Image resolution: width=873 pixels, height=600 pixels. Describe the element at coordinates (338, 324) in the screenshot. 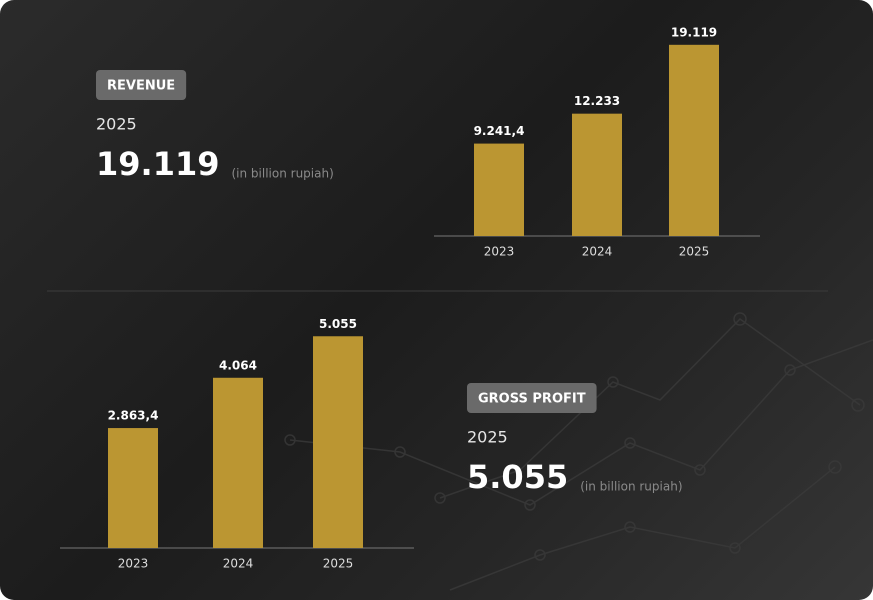

I see `value-label: 5.055` at that location.